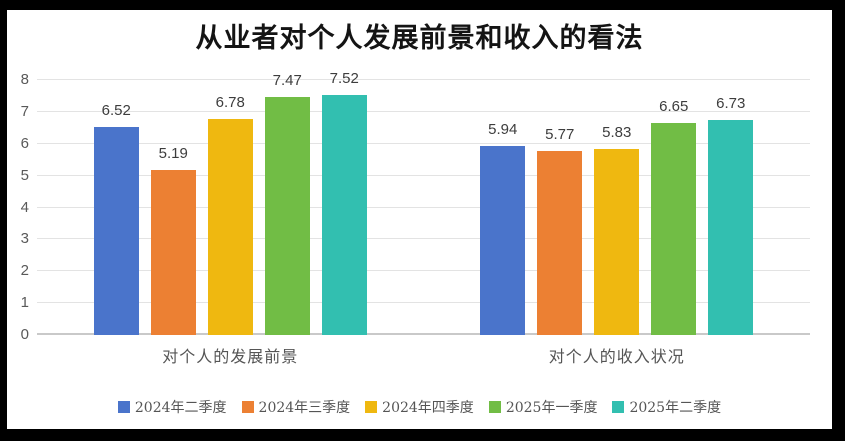 This screenshot has height=441, width=845. What do you see at coordinates (304, 408) in the screenshot?
I see `legend-label: 2024年三季度` at bounding box center [304, 408].